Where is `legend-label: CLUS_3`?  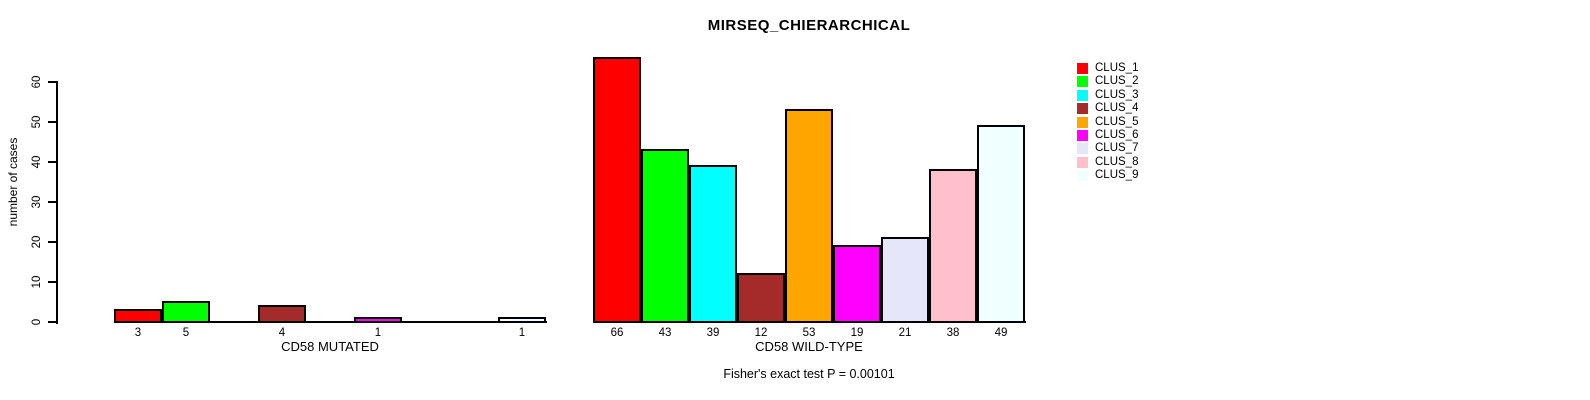
legend-label: CLUS_3 is located at coordinates (1117, 95).